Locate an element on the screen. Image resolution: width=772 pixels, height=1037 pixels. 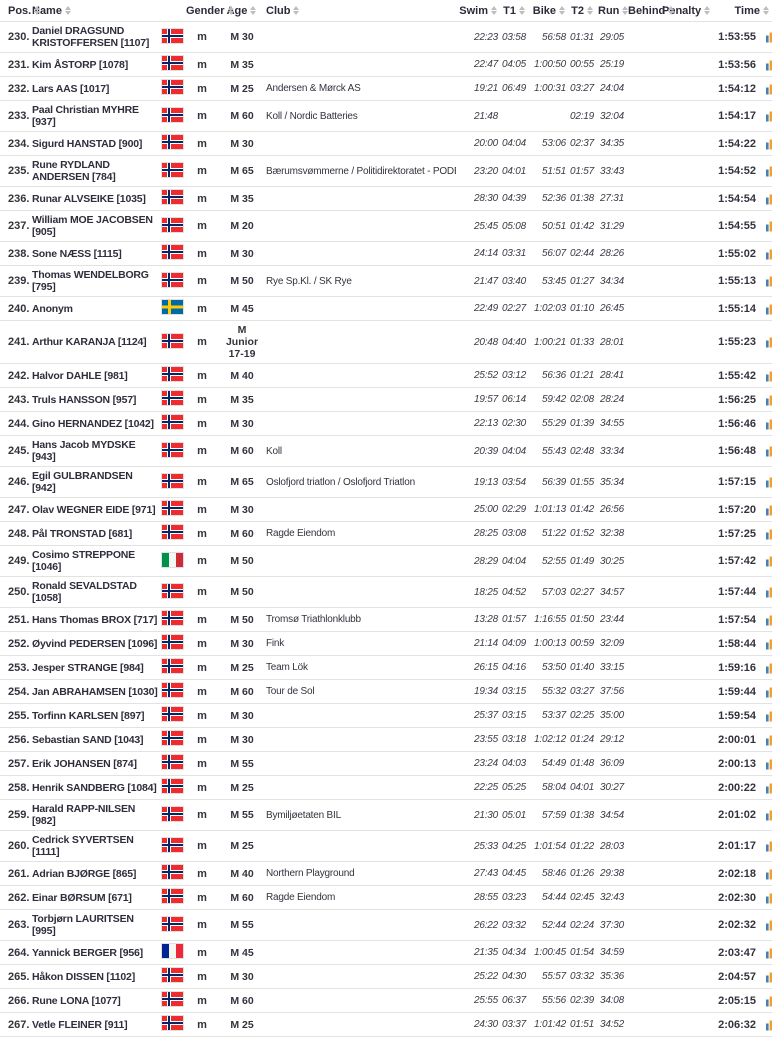
column-header-swim: Swim is located at coordinates (478, 11).